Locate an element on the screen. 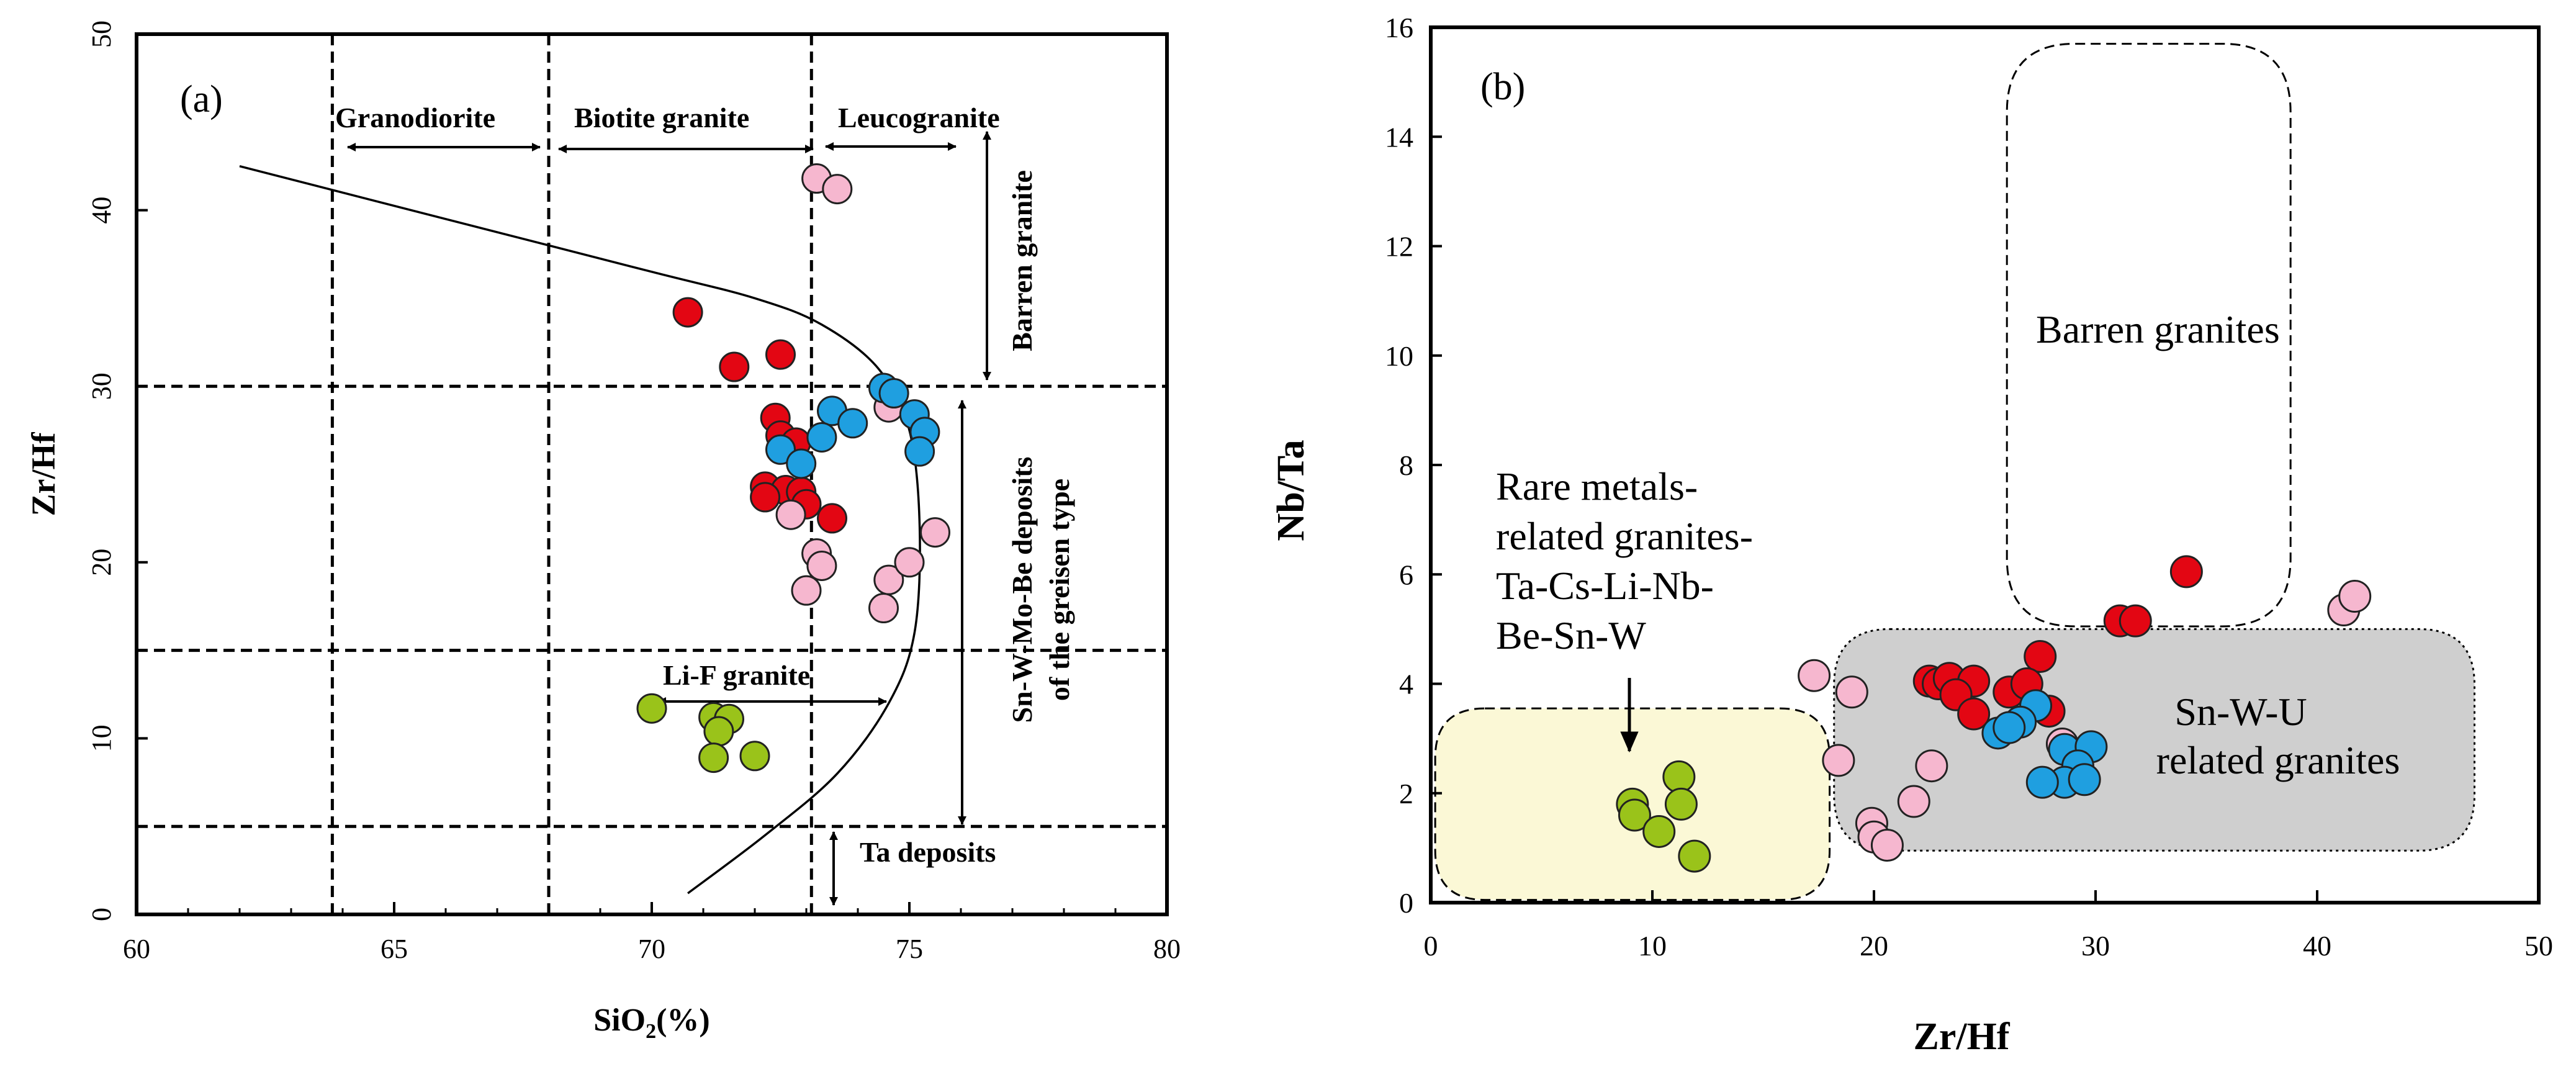 This screenshot has height=1069, width=2576. panel-b-x-tick-label: 30 is located at coordinates (2095, 946).